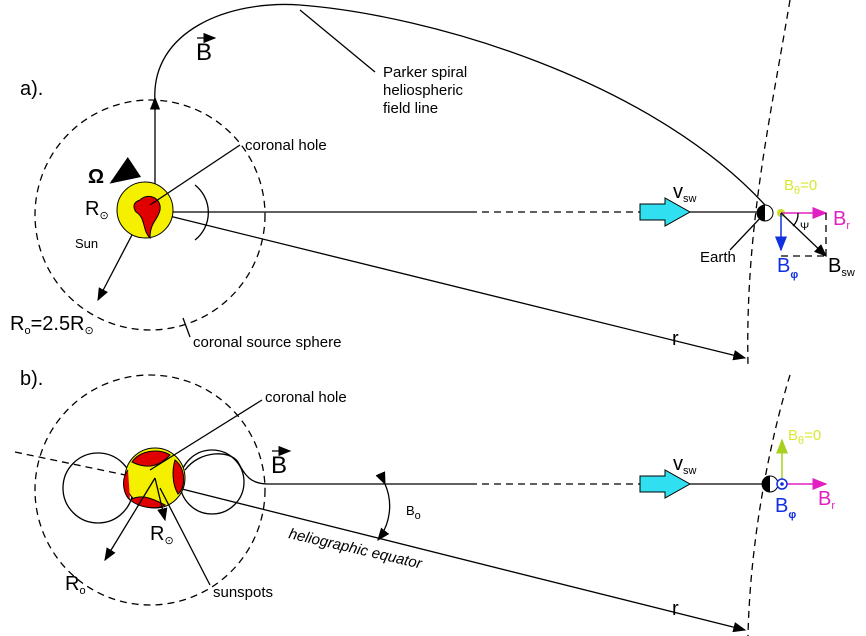 This screenshot has width=866, height=636. What do you see at coordinates (31, 379) in the screenshot?
I see `panel-label: b).` at bounding box center [31, 379].